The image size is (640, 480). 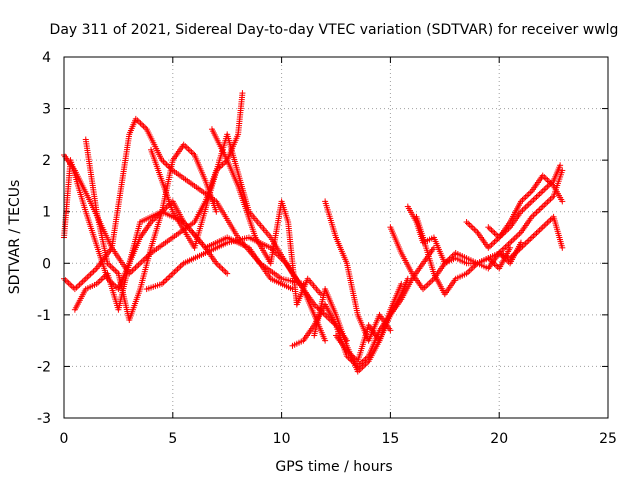 I want to click on y-tick-label: -1, so click(x=44, y=316).